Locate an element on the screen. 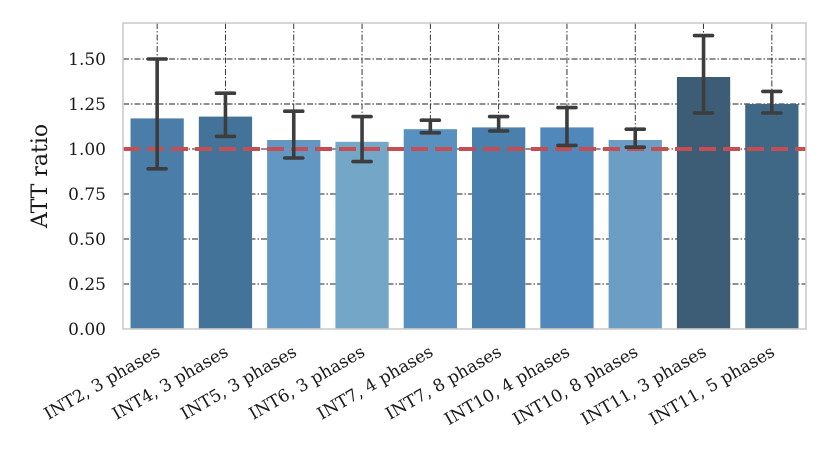 The height and width of the screenshot is (461, 831). y-tick-label: 1.50 is located at coordinates (87, 60).